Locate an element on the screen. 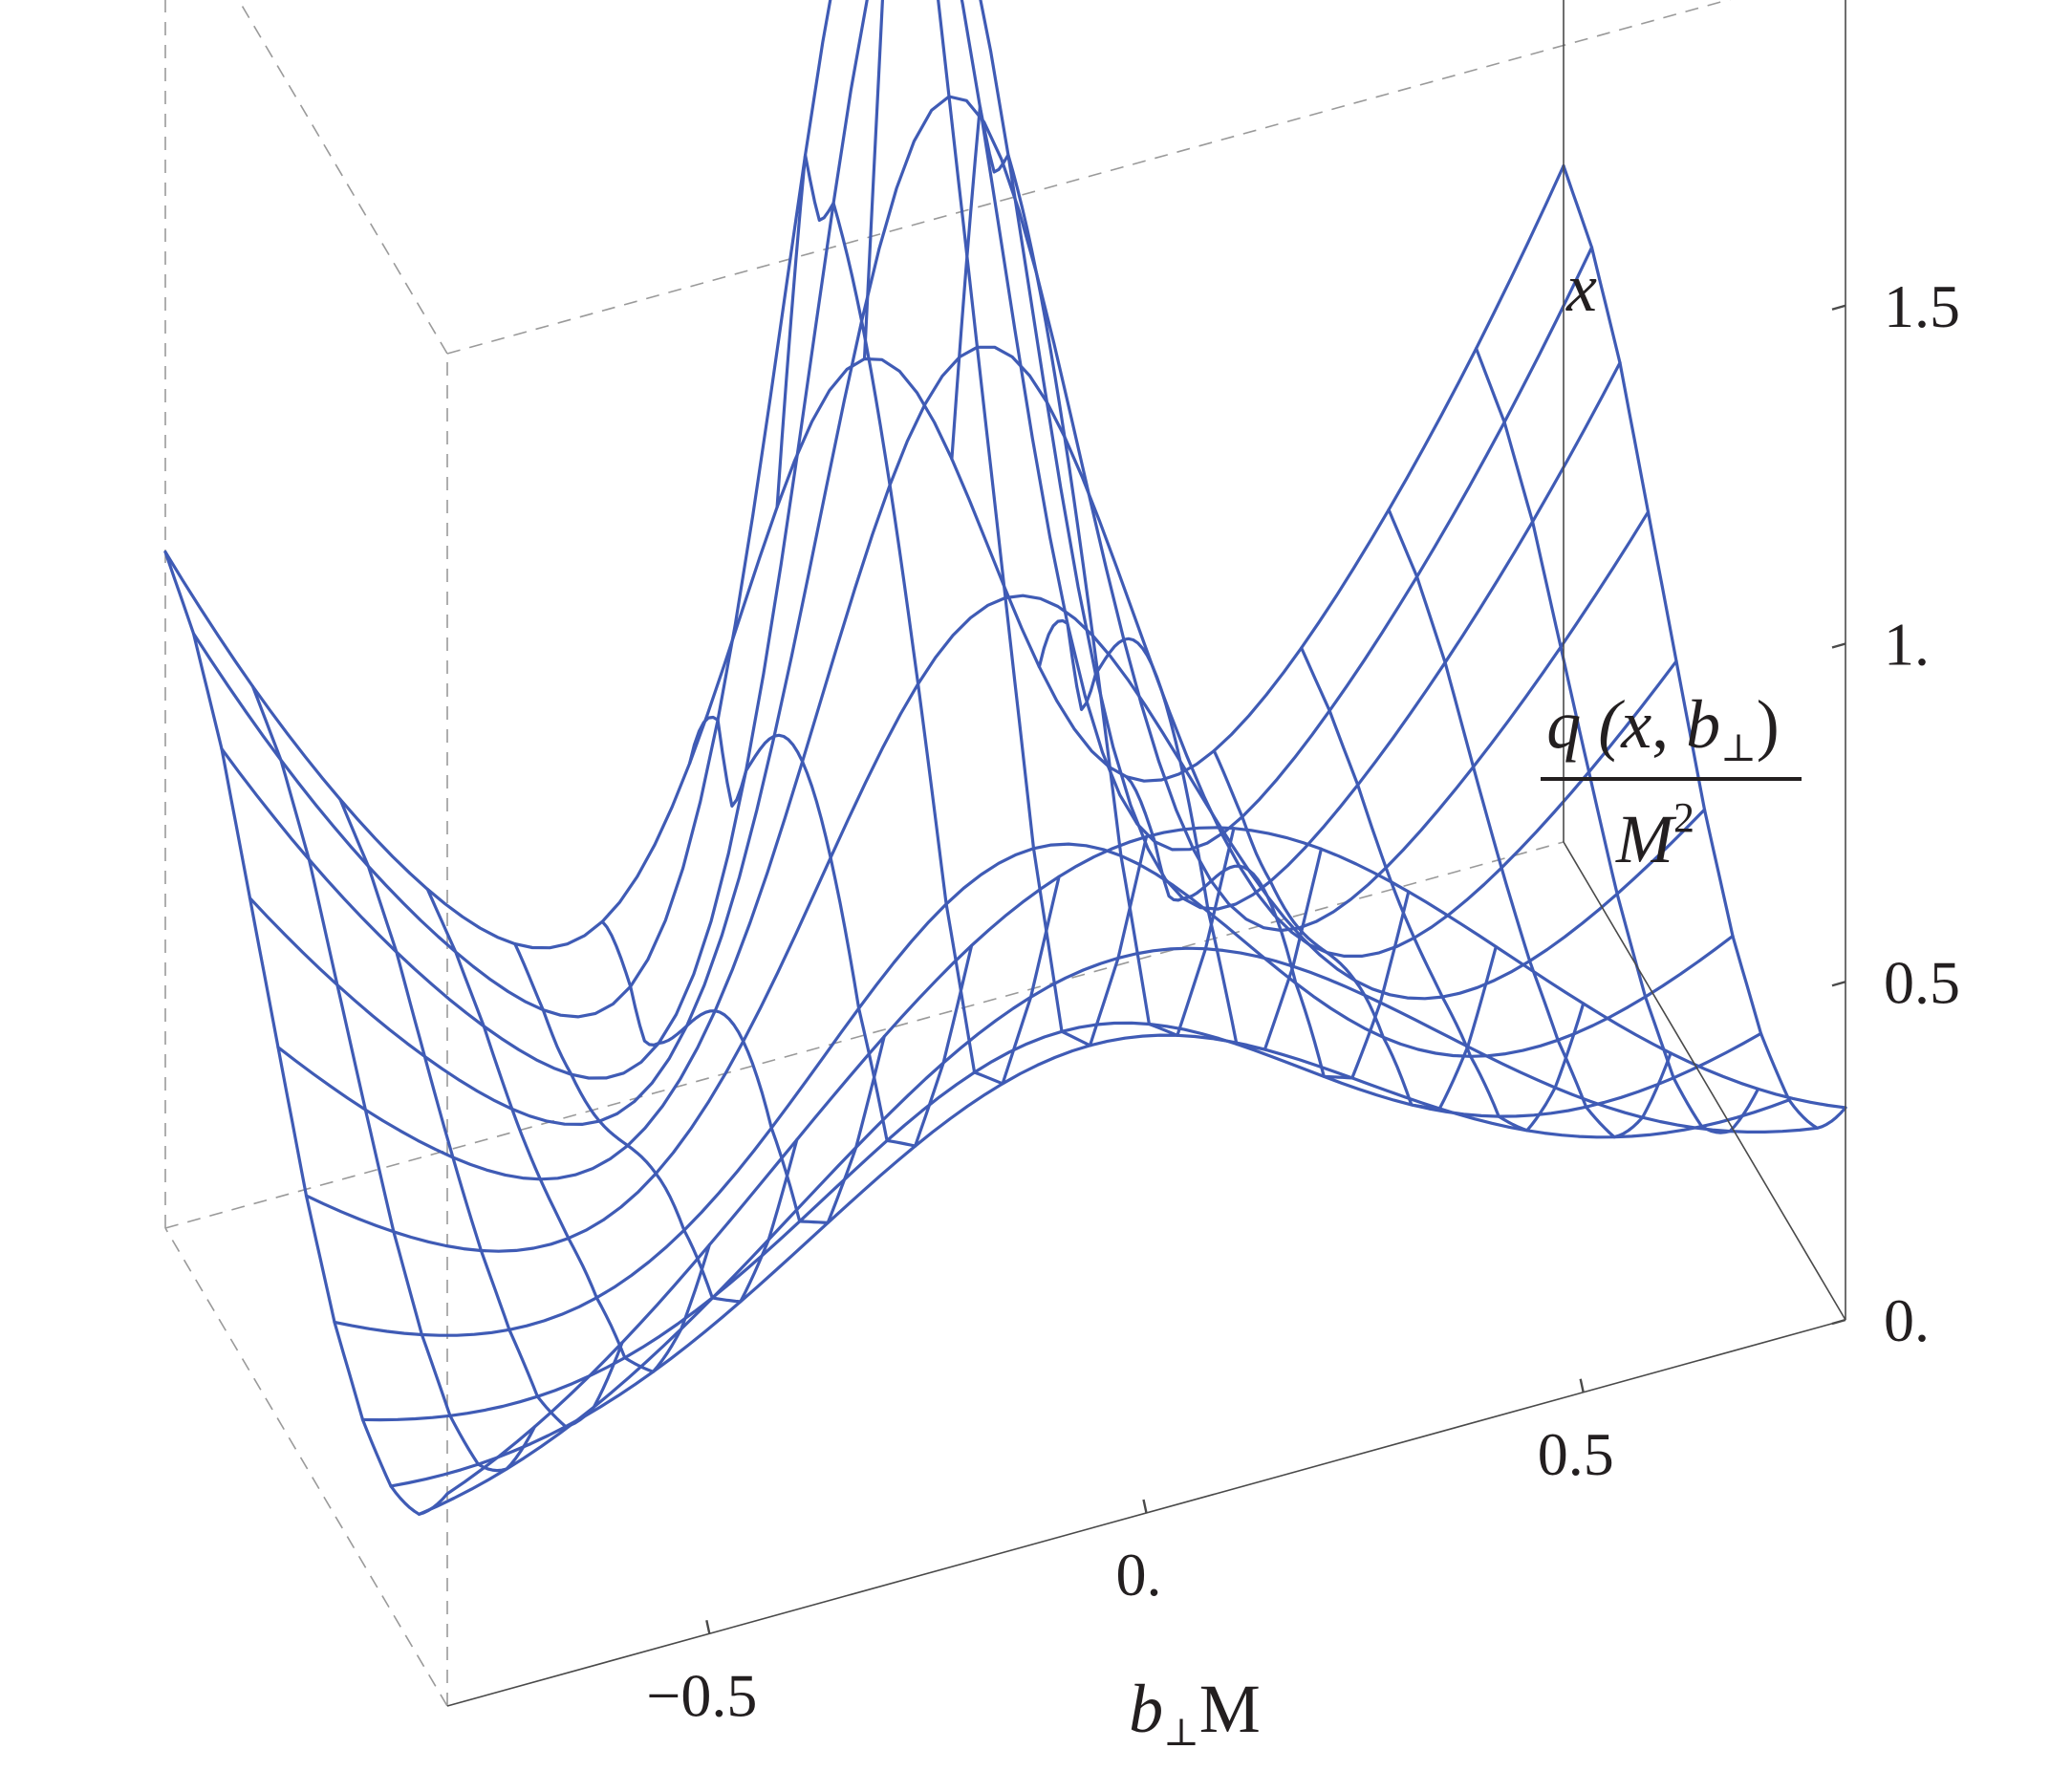 This screenshot has width=2072, height=1771. z-label-x: x is located at coordinates (1635, 724).